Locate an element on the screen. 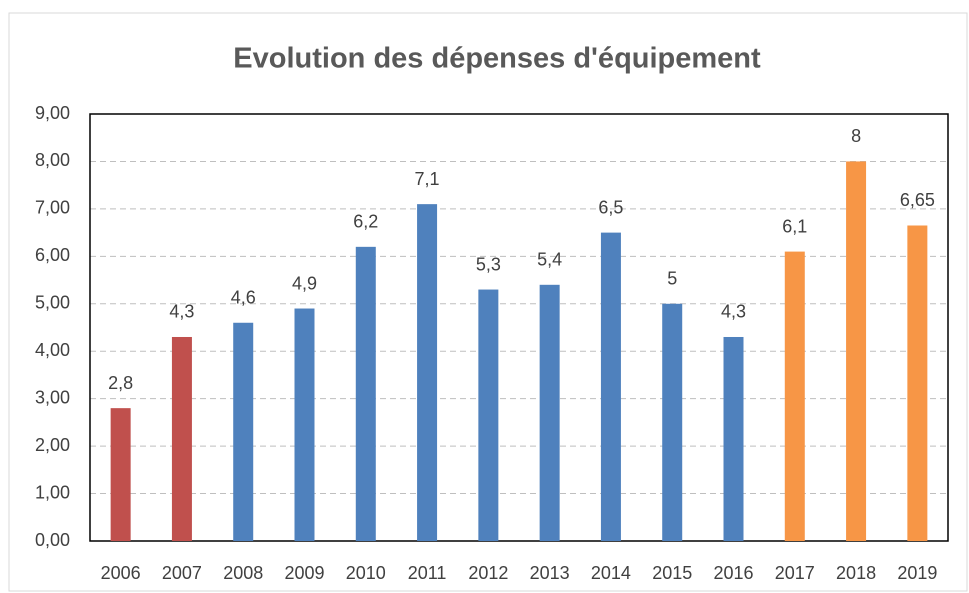 This screenshot has width=969, height=593. x-tick-label: 2009 is located at coordinates (304, 573).